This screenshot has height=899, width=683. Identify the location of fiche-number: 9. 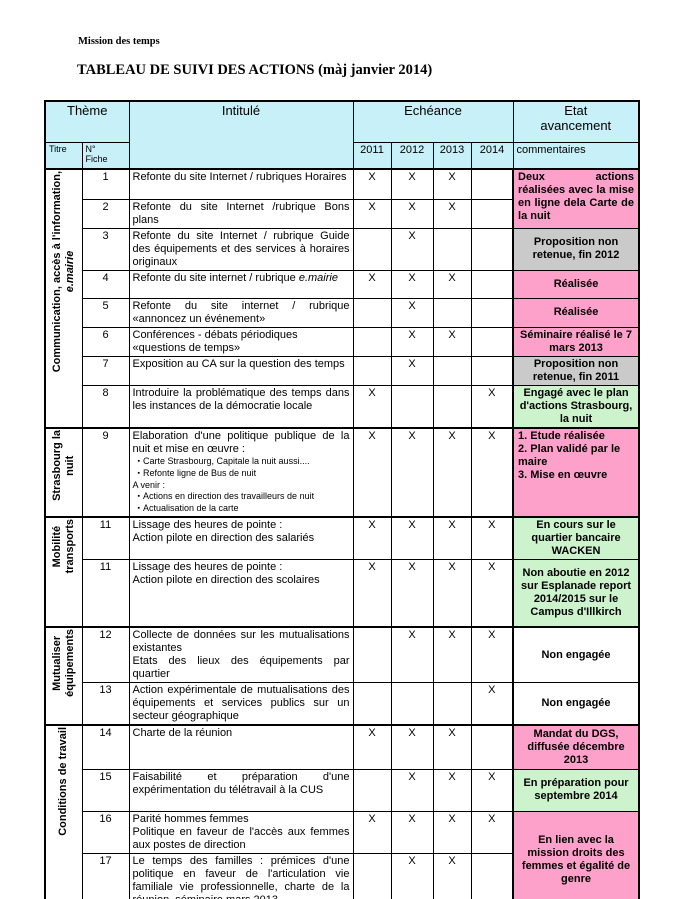
(105, 471).